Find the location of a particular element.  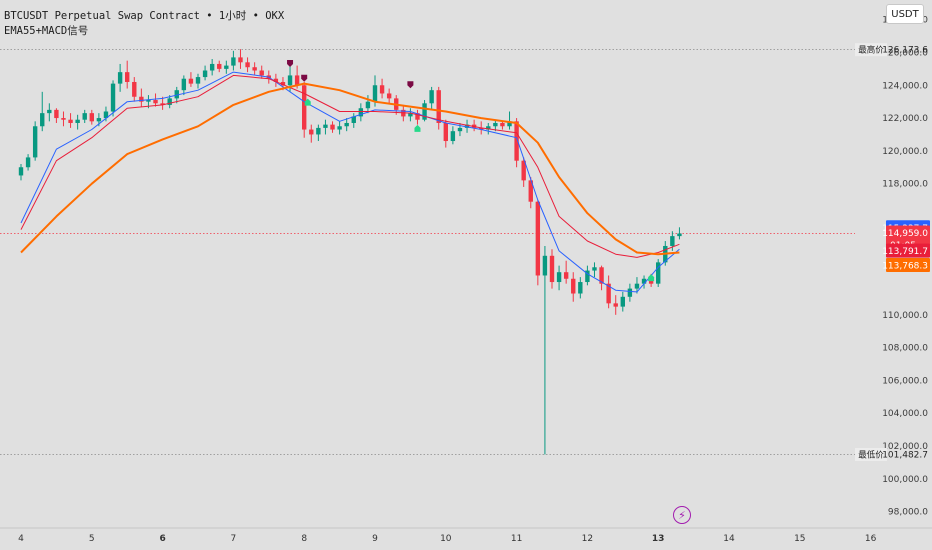

x-tick-label: 10 is located at coordinates (446, 539).